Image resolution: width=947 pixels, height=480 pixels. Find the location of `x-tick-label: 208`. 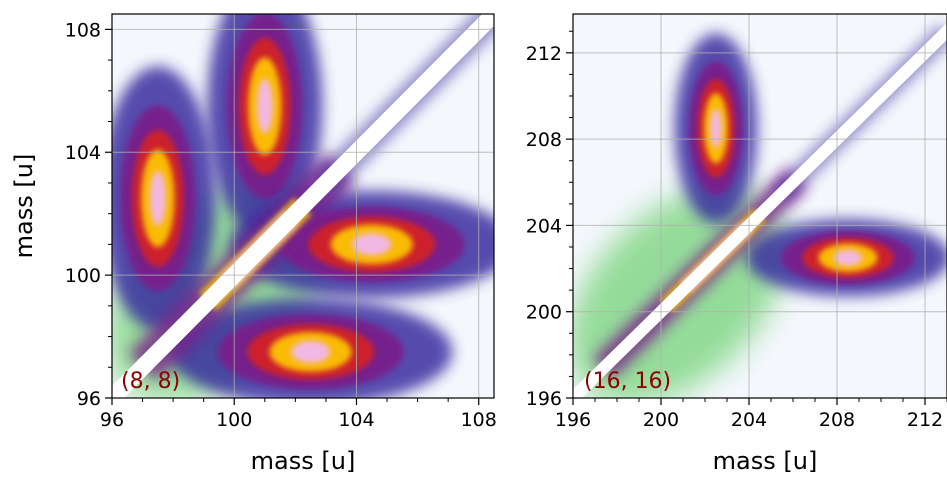

x-tick-label: 208 is located at coordinates (837, 420).